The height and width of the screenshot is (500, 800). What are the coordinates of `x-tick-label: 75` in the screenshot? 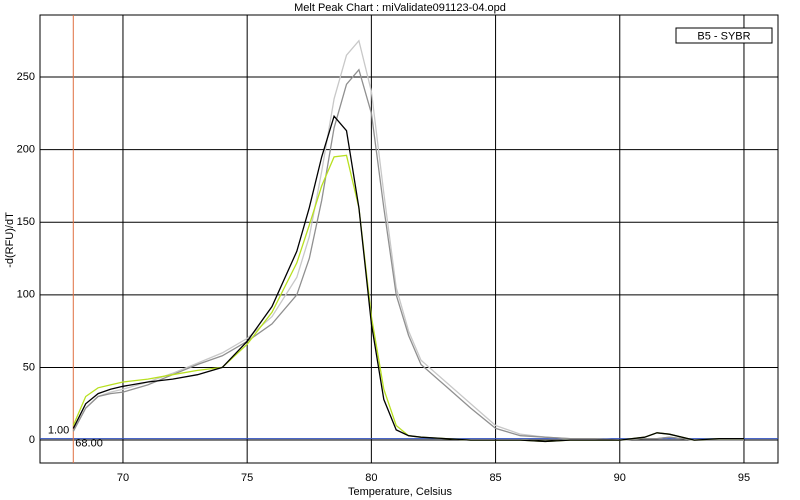 It's located at (247, 478).